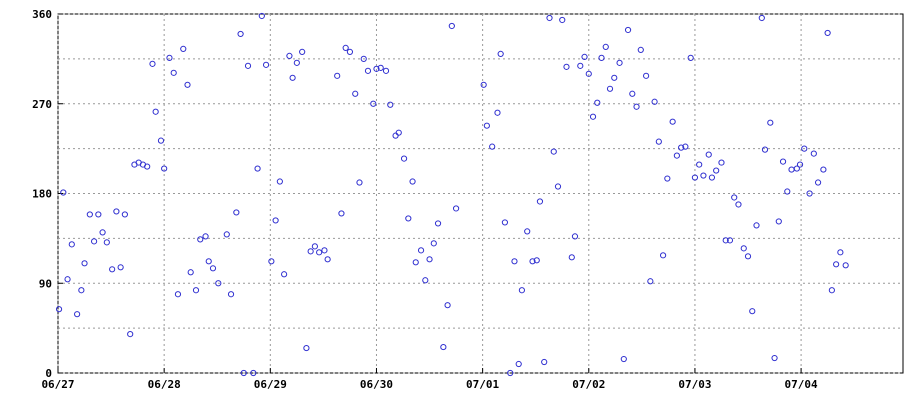 The height and width of the screenshot is (404, 920). I want to click on y-tick-label: 270, so click(42, 104).